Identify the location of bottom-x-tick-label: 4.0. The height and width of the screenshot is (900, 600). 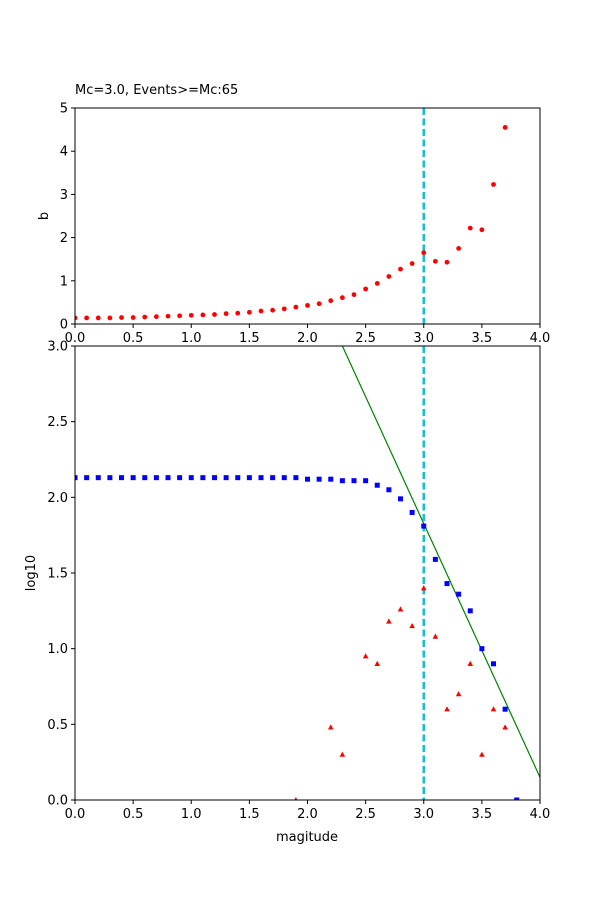
(540, 814).